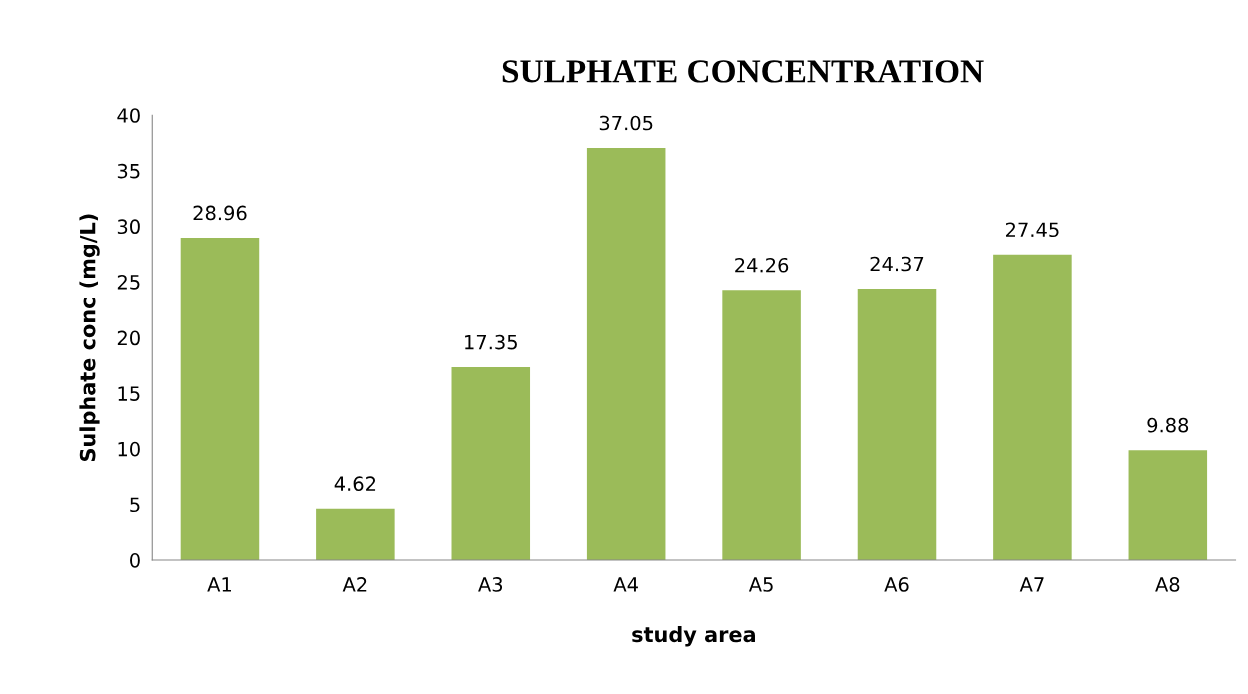 This screenshot has height=694, width=1248. Describe the element at coordinates (743, 71) in the screenshot. I see `chart-title: SULPHATE CONCENTRATION` at that location.